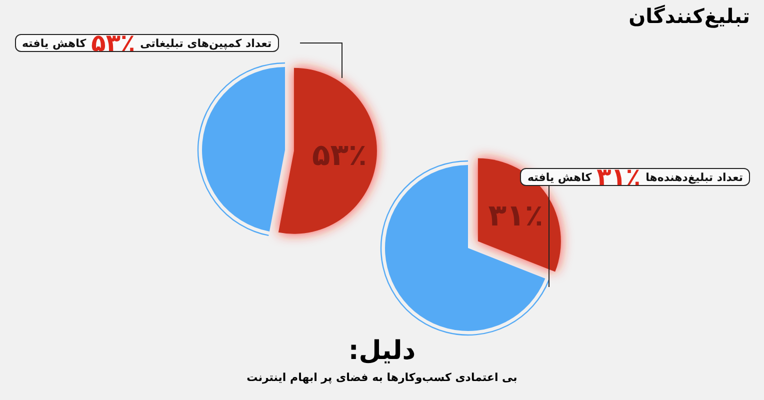 The width and height of the screenshot is (764, 400). I want to click on data-label: ۵۳٪, so click(339, 156).